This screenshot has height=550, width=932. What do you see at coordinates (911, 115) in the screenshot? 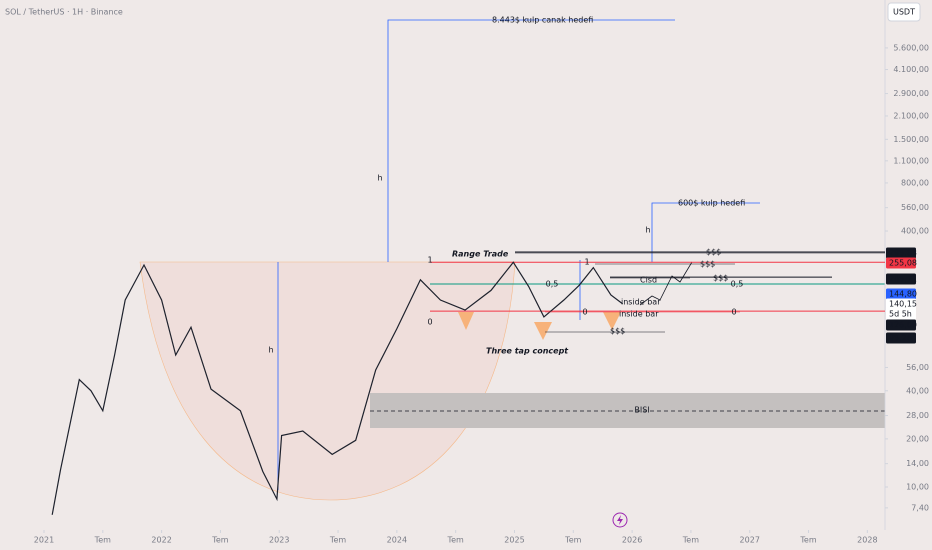
I see `y-tick-label: 2.100,00` at bounding box center [911, 115].